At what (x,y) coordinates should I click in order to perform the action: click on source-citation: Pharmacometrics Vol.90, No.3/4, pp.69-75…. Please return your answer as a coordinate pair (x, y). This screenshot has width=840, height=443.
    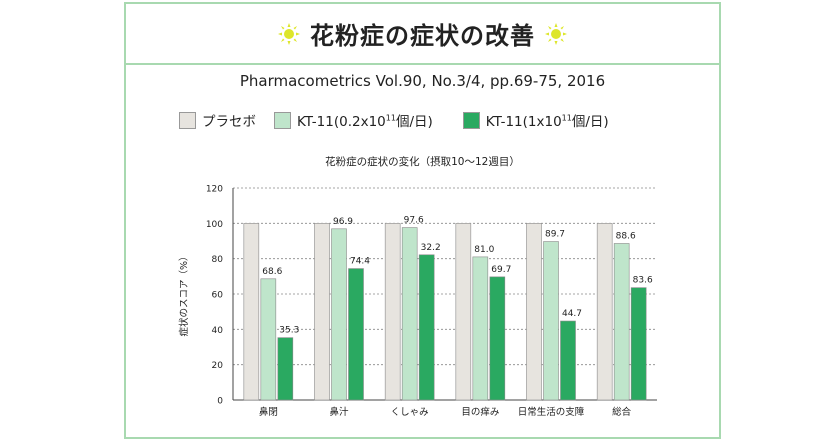
    Looking at the image, I should click on (422, 81).